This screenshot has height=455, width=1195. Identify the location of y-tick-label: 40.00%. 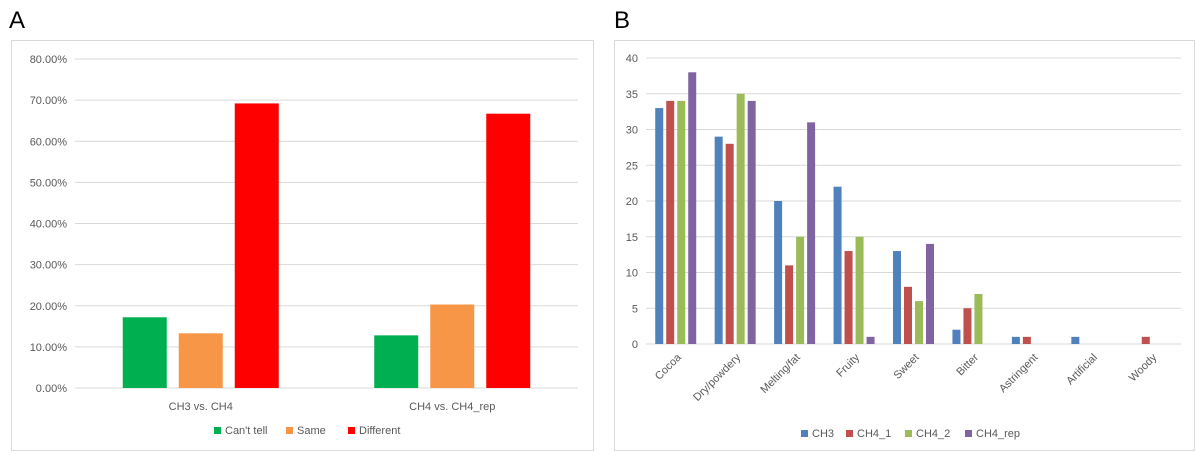
(49, 225).